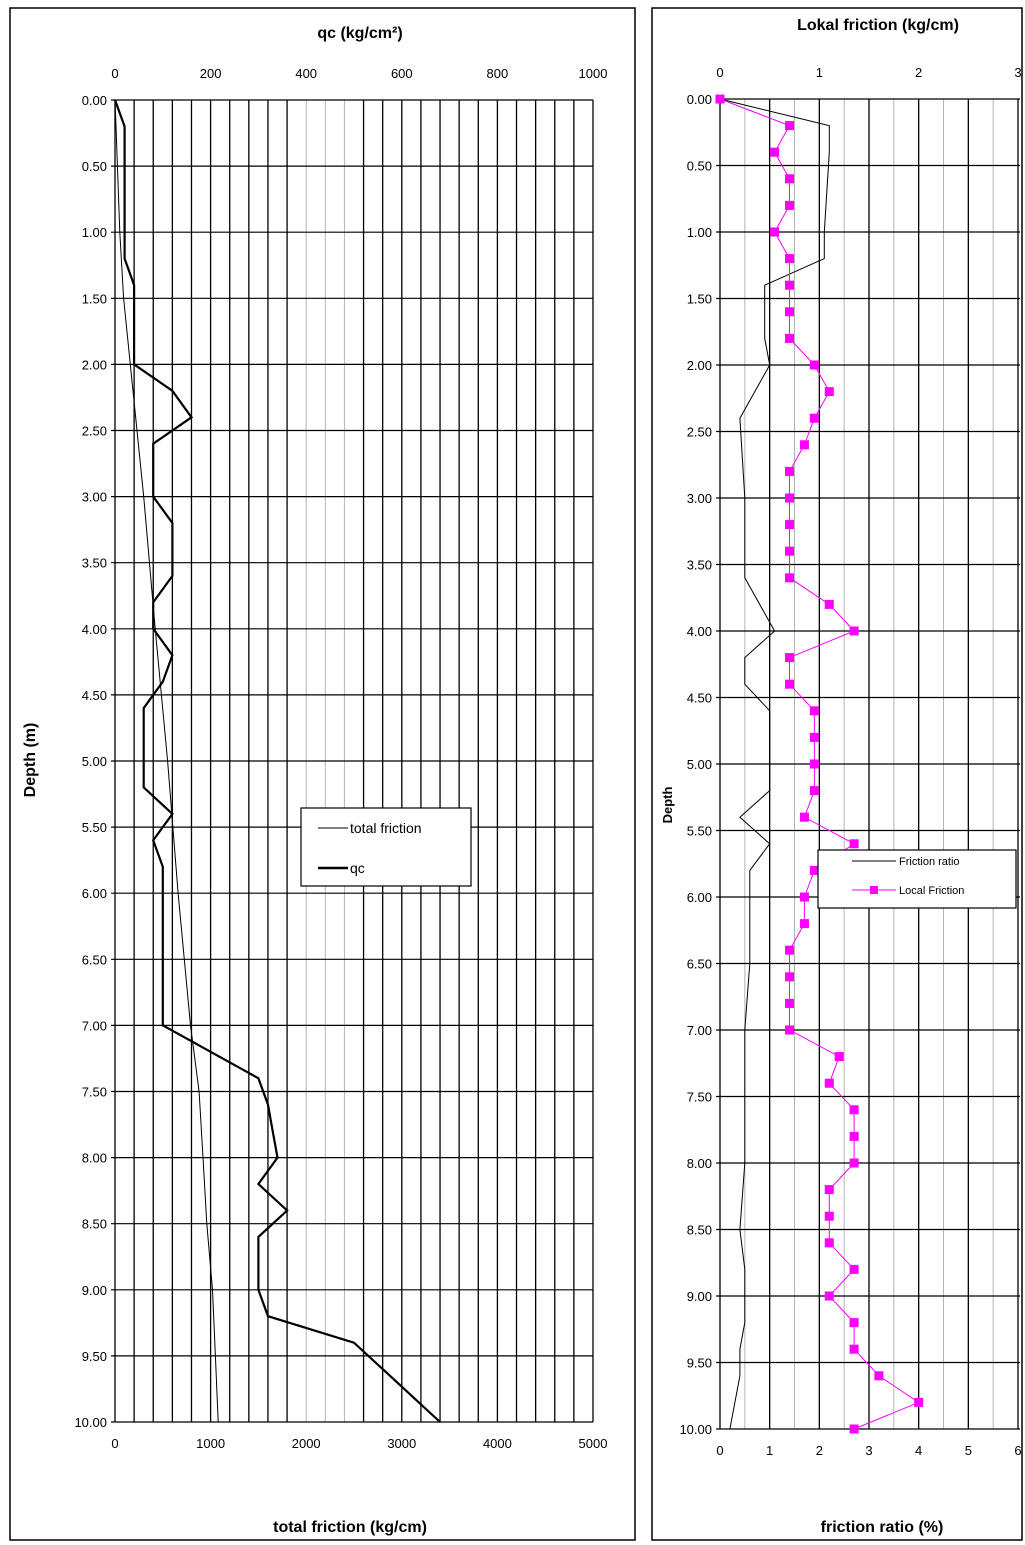 This screenshot has height=1545, width=1025. Describe the element at coordinates (211, 73) in the screenshot. I see `x-top-tick-label: 200` at that location.